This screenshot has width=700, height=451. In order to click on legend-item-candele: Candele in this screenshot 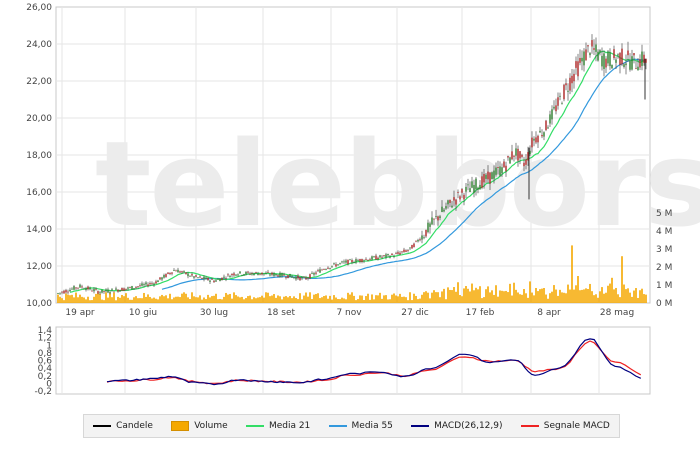, I will do `click(123, 426)`.